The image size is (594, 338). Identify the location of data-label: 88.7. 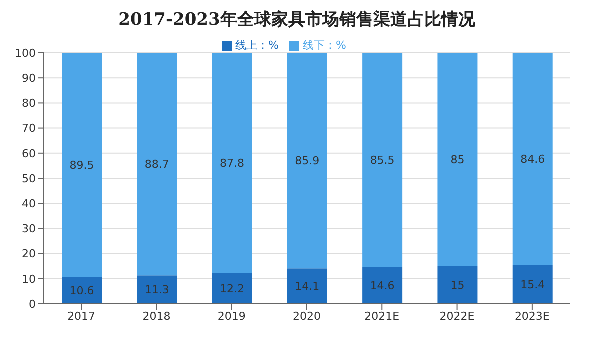
(157, 165).